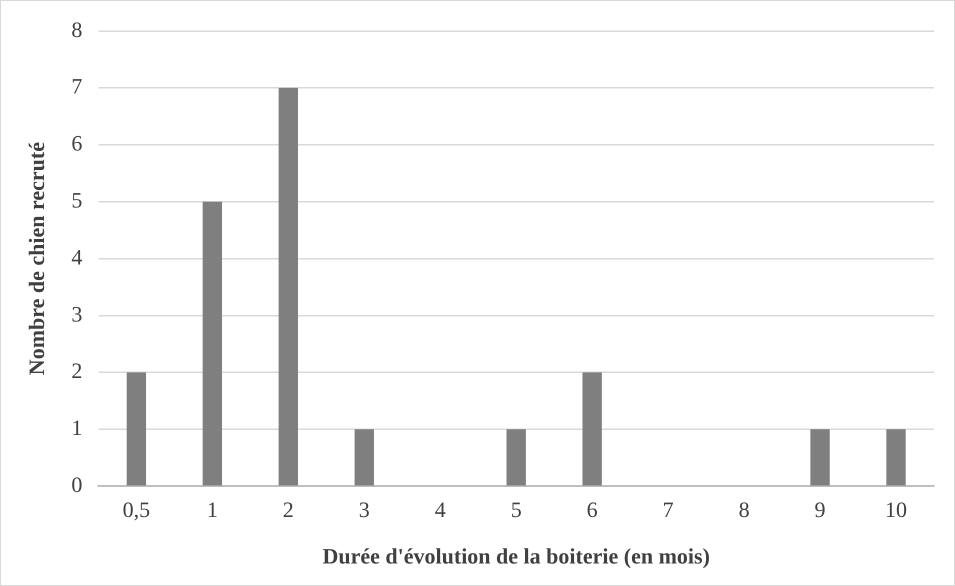  Describe the element at coordinates (516, 509) in the screenshot. I see `x-tick-label: 5` at that location.